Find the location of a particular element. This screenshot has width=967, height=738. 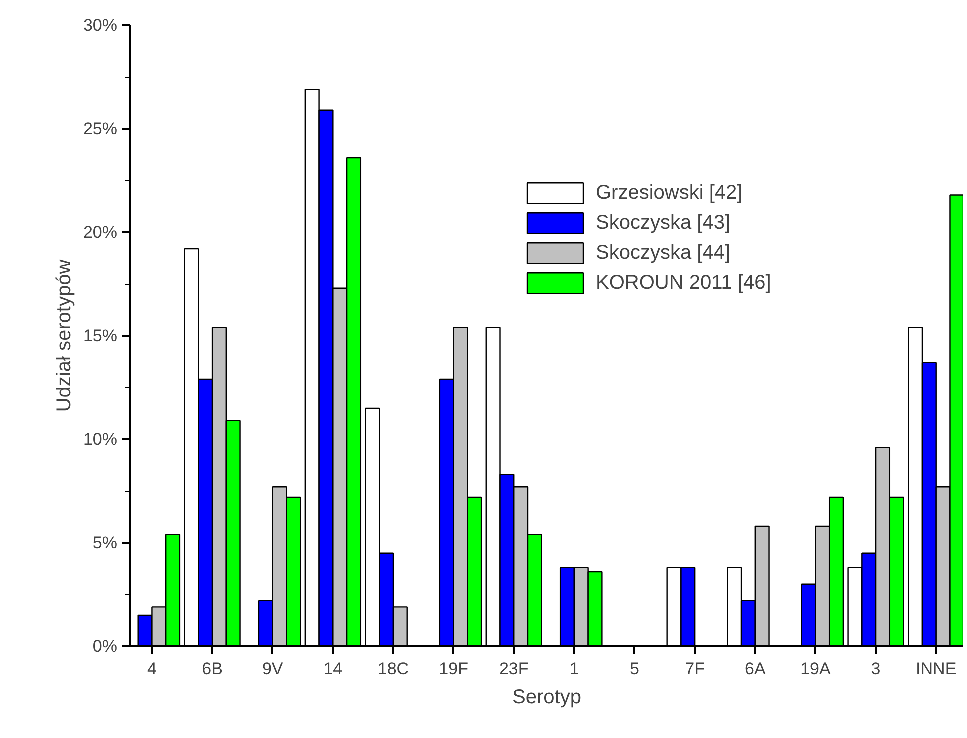

legend-label: Skoczyska [44] is located at coordinates (663, 253).